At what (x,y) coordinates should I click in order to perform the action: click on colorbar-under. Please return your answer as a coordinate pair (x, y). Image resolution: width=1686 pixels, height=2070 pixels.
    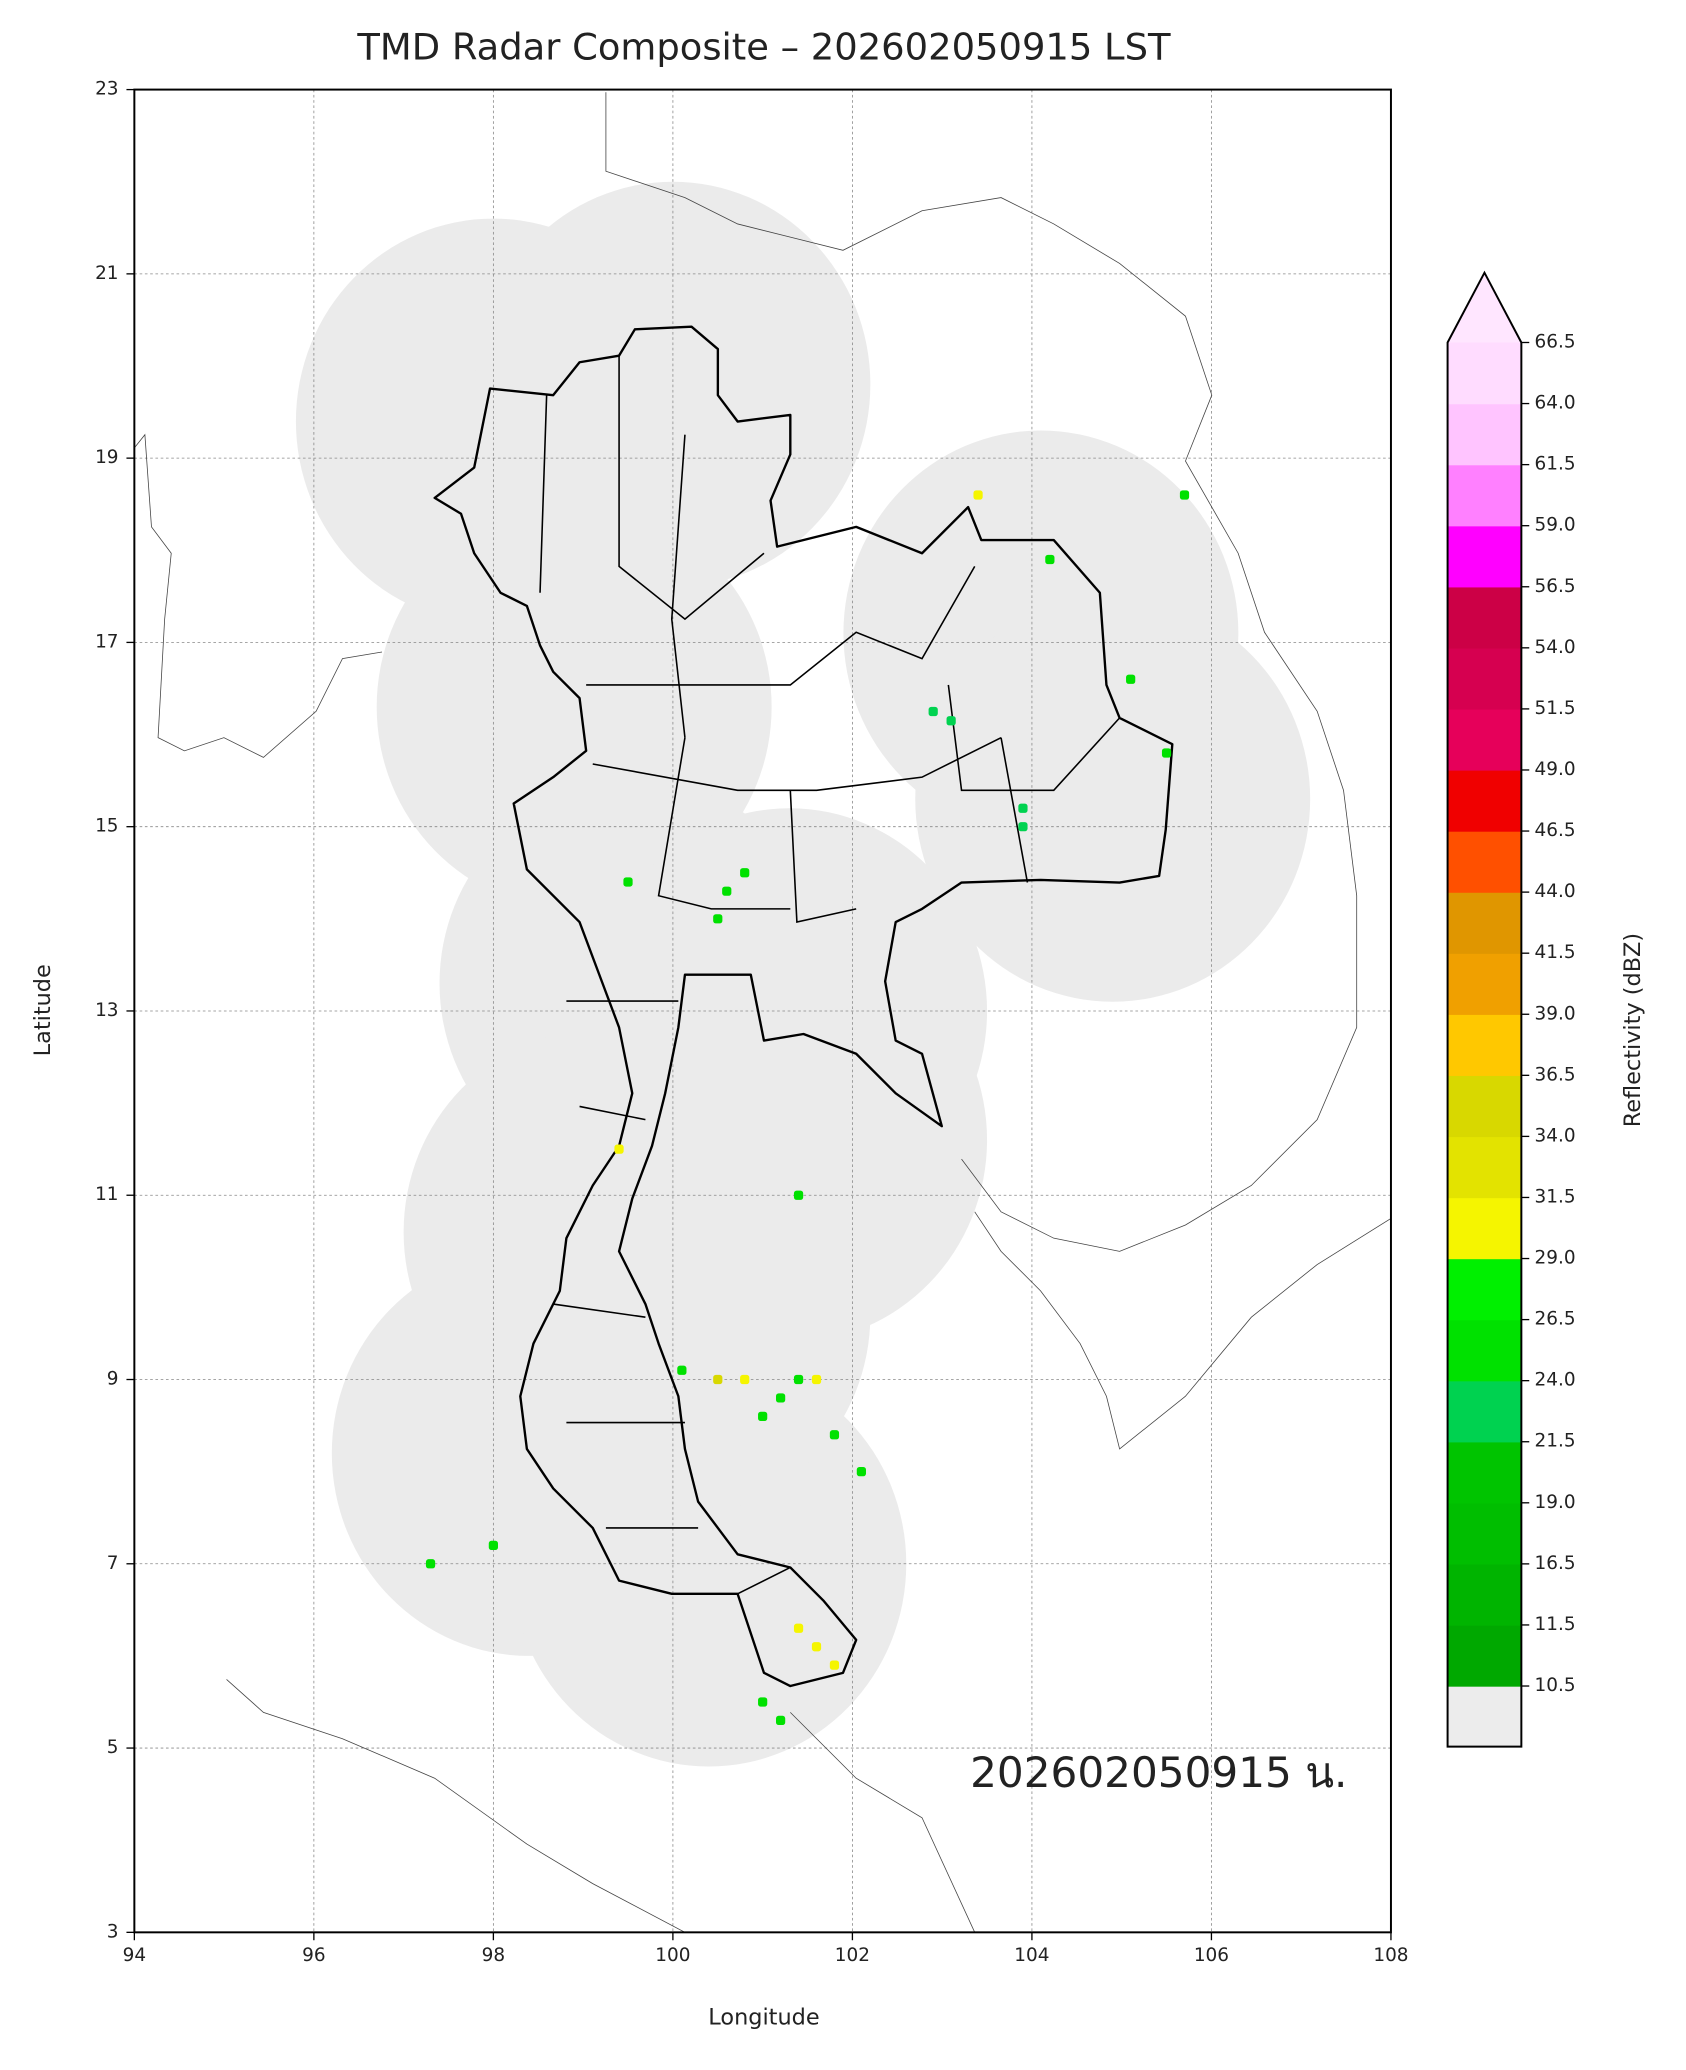
    Looking at the image, I should click on (1484, 1716).